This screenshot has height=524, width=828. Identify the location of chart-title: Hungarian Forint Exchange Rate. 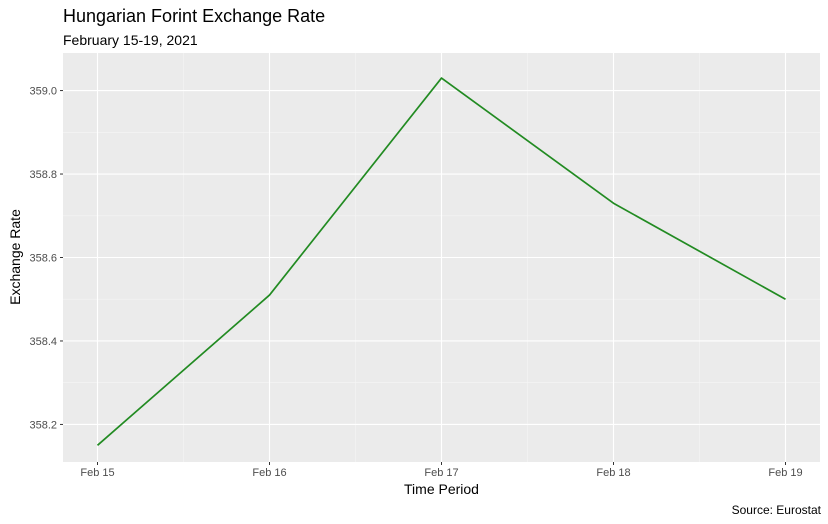
(194, 16).